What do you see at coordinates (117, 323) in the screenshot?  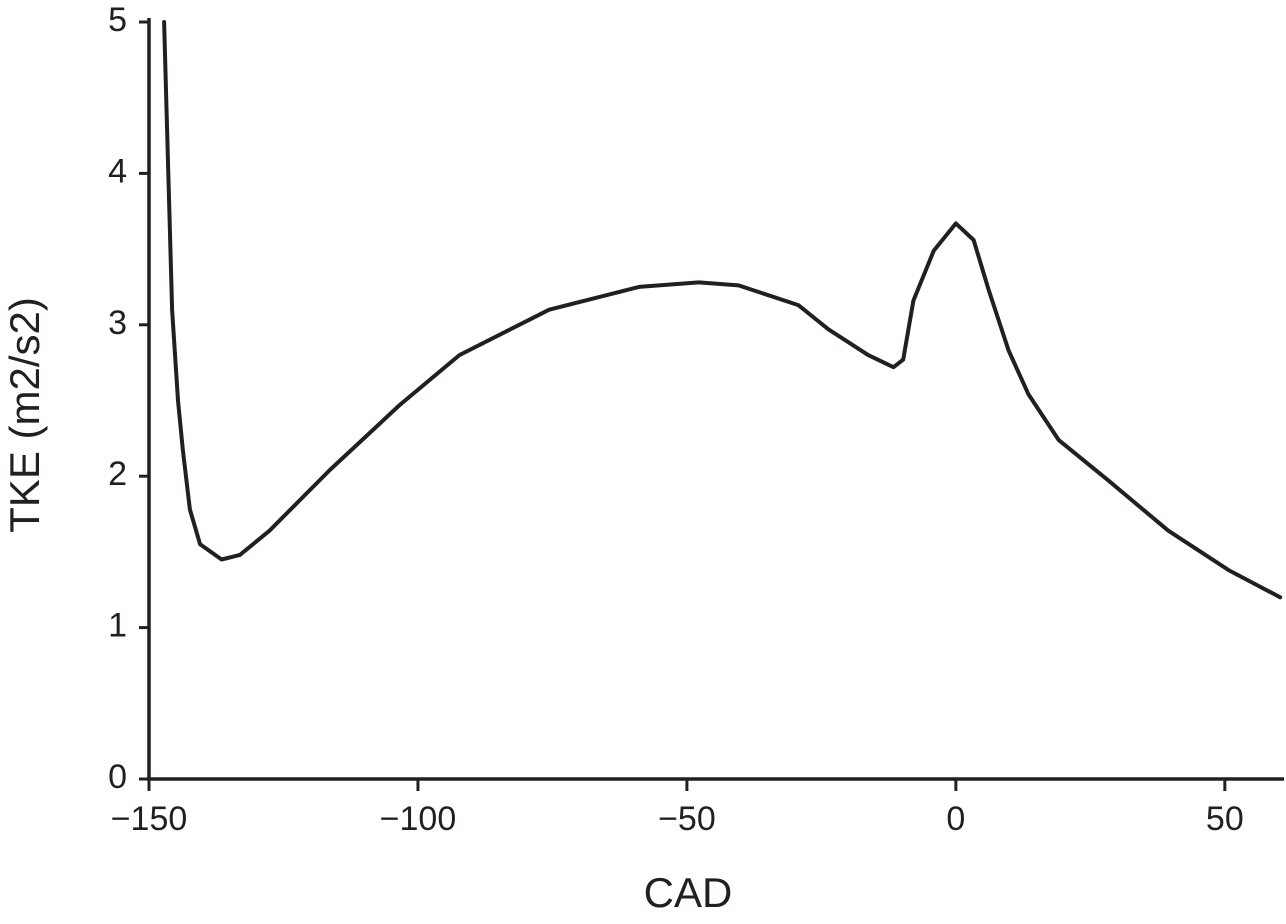 I see `y-tick-label: 3` at bounding box center [117, 323].